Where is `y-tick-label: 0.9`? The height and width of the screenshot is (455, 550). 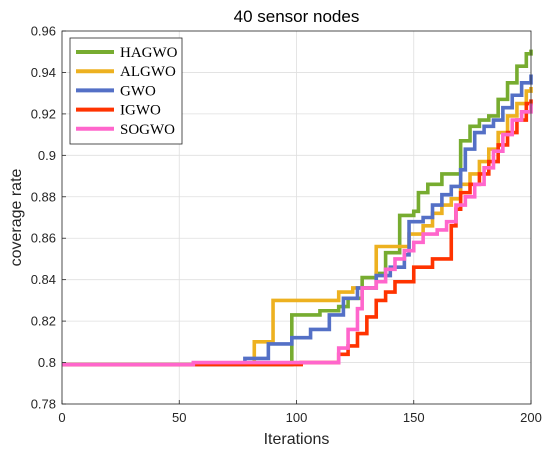 y-tick-label: 0.9 is located at coordinates (47, 155).